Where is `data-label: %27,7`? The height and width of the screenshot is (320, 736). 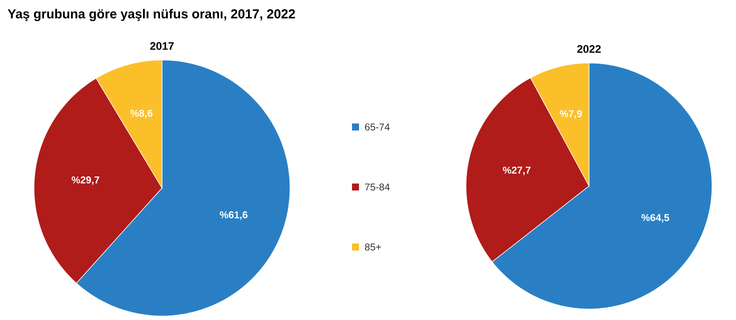 data-label: %27,7 is located at coordinates (516, 171).